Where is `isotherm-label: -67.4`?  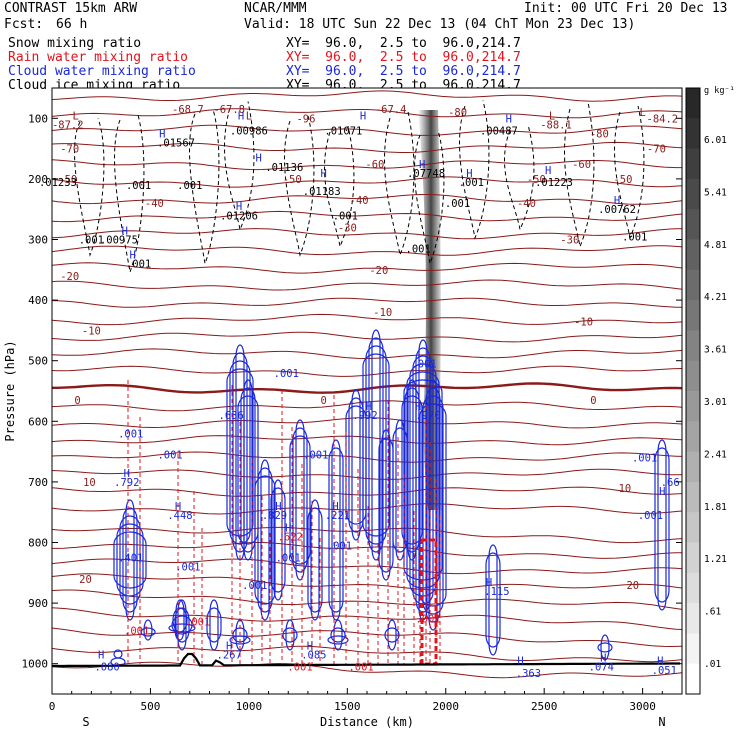
isotherm-label: -67.4 is located at coordinates (391, 110).